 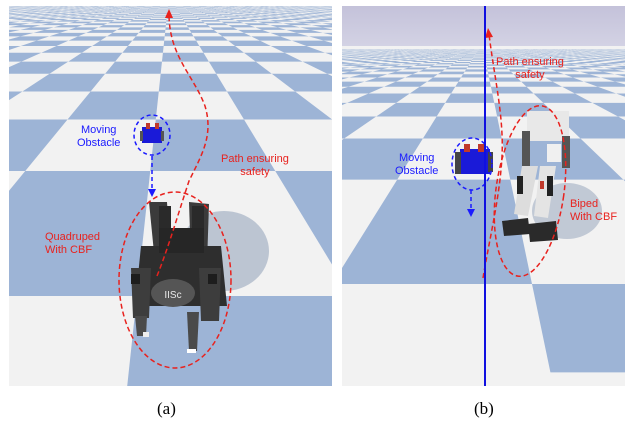 I want to click on path-label-a: Path ensuring safety, so click(x=255, y=166).